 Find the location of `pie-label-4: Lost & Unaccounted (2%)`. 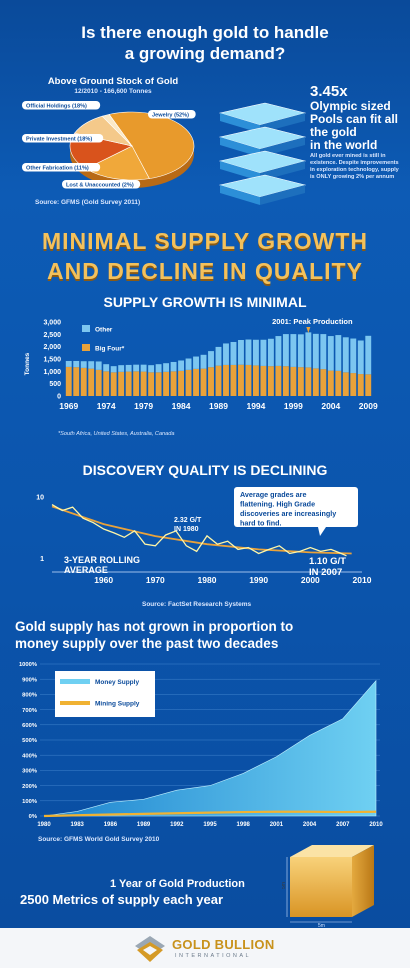

pie-label-4: Lost & Unaccounted (2%) is located at coordinates (100, 186).